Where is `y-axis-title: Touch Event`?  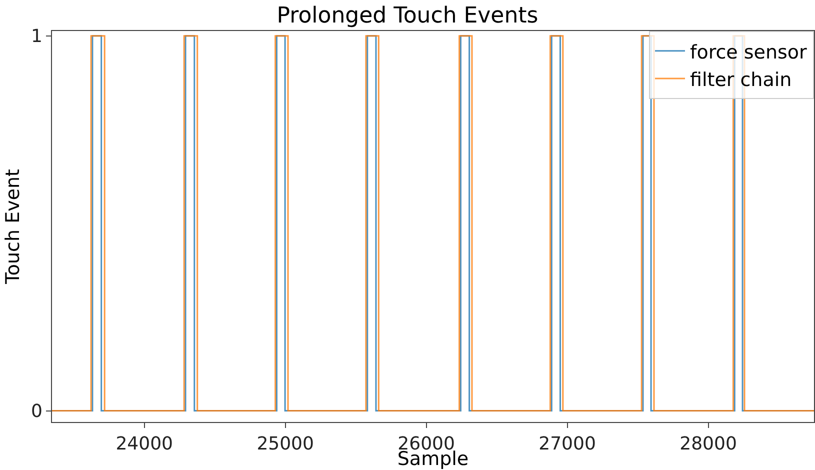
y-axis-title: Touch Event is located at coordinates (13, 227).